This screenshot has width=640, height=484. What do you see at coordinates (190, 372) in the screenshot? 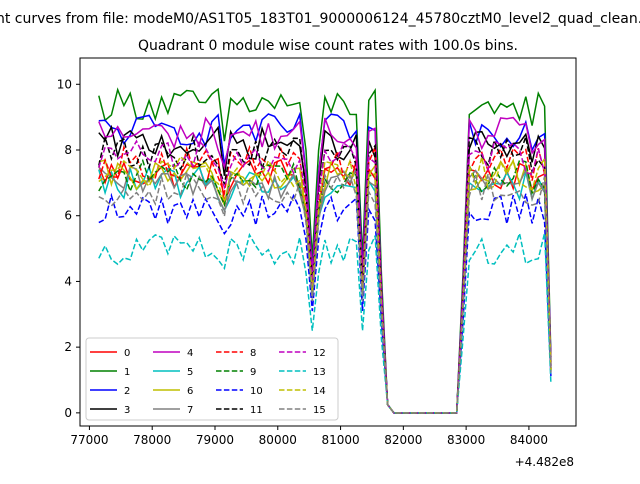
I see `legend-label-5: 5` at bounding box center [190, 372].